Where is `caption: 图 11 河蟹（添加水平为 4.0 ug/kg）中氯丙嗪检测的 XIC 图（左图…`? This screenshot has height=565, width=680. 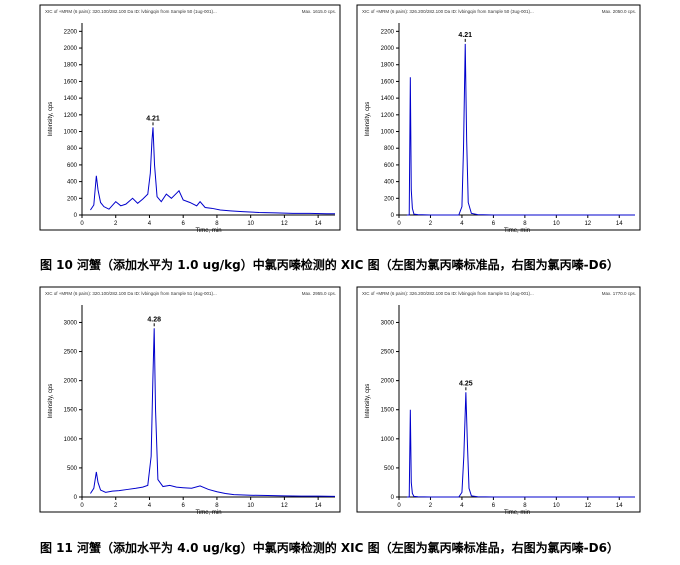 caption: 图 11 河蟹（添加水平为 4.0 ug/kg）中氯丙嗪检测的 XIC 图（左图… is located at coordinates (329, 547).